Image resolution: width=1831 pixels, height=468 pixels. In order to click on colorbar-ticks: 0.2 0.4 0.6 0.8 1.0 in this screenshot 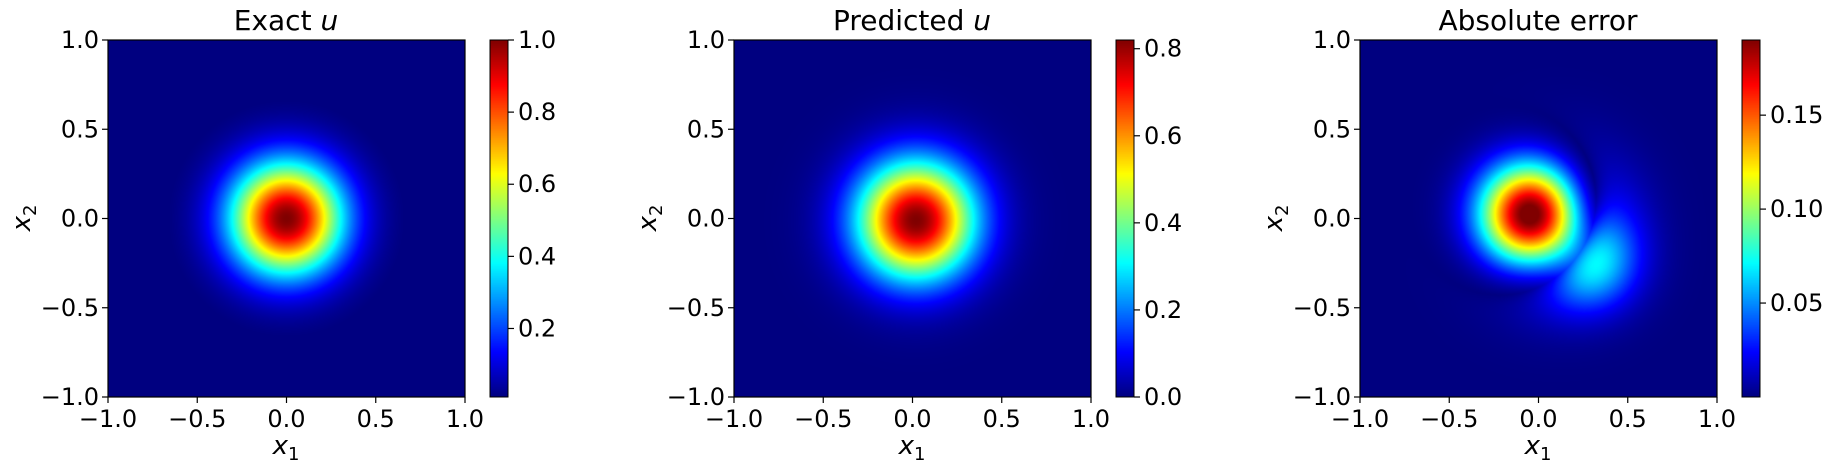, I will do `click(532, 184)`.